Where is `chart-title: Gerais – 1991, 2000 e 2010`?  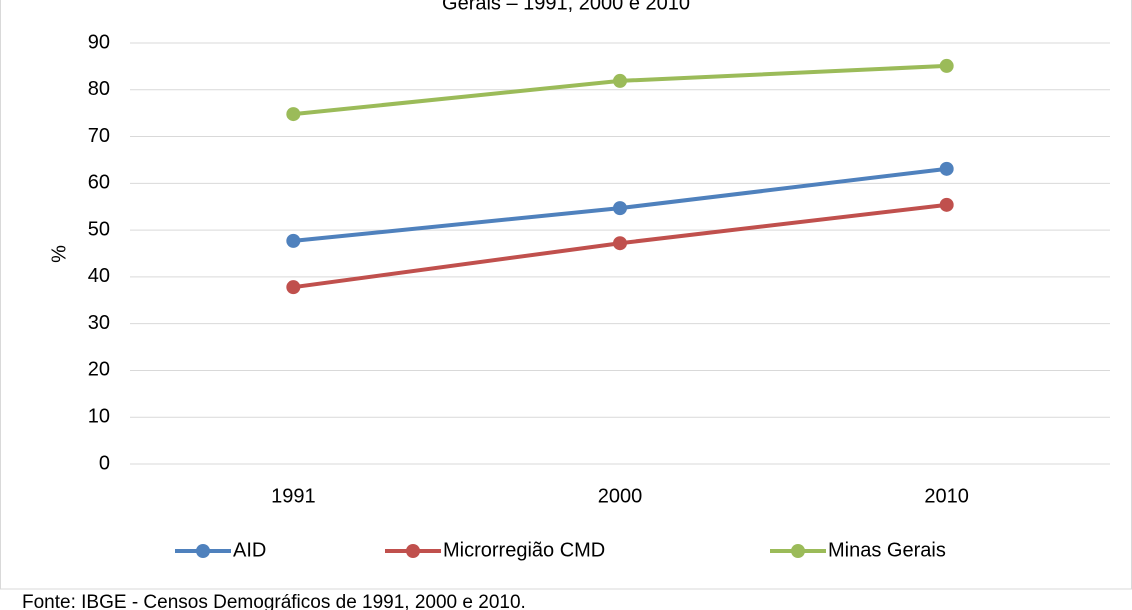
chart-title: Gerais – 1991, 2000 e 2010 is located at coordinates (566, 7).